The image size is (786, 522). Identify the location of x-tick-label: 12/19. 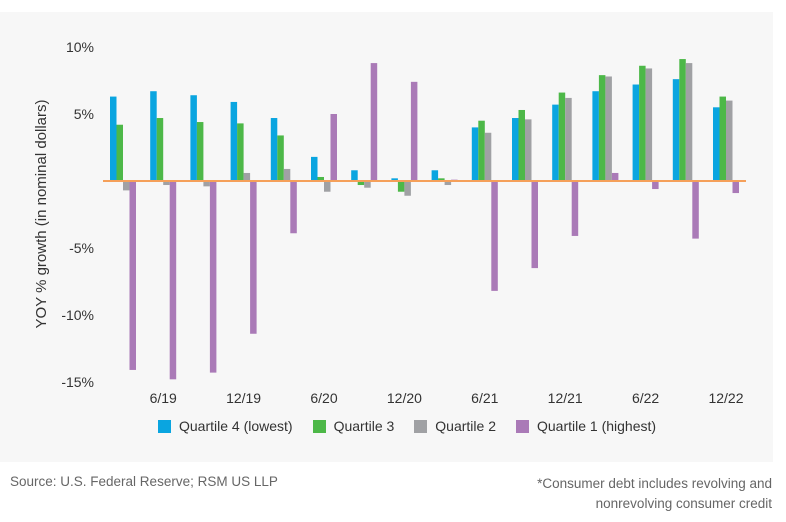
(243, 398).